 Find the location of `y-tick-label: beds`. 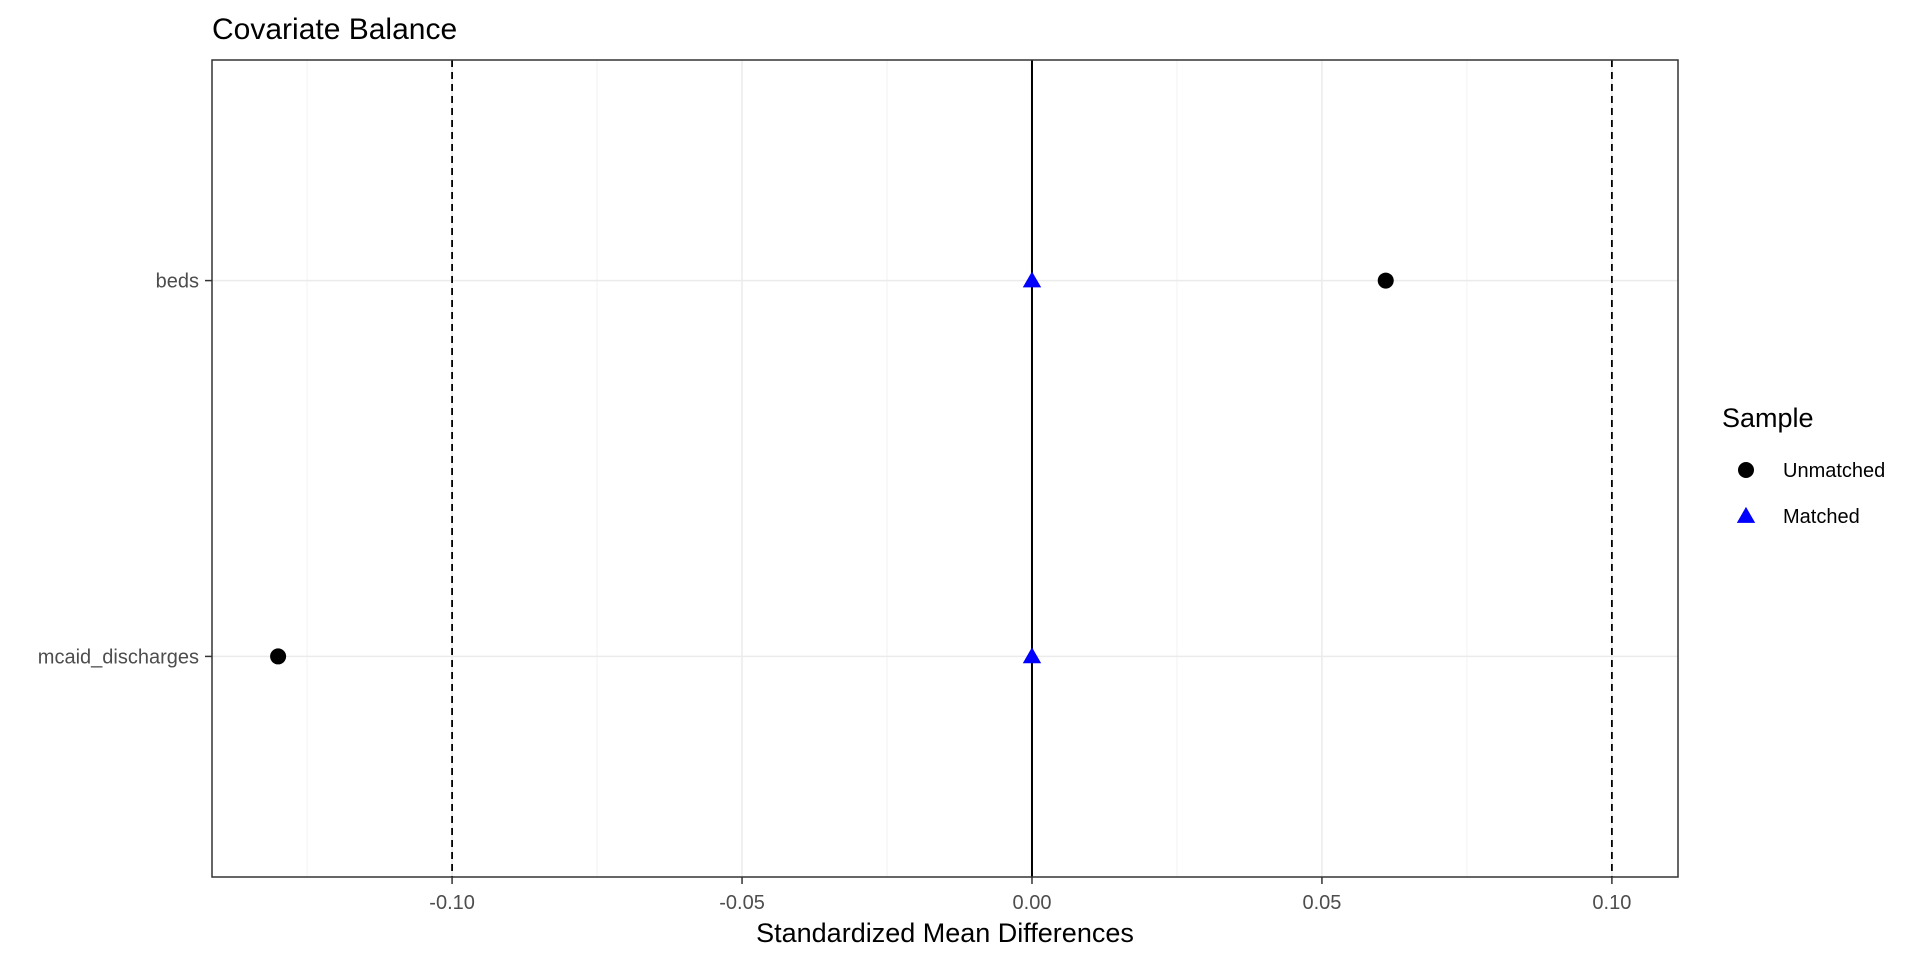

y-tick-label: beds is located at coordinates (177, 282).